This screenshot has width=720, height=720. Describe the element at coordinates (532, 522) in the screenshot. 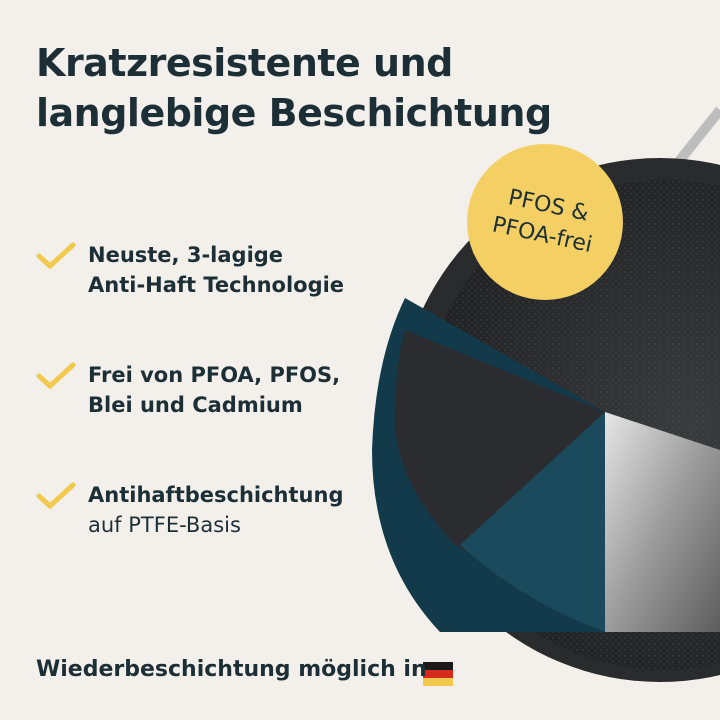

I see `cross-section-base` at that location.